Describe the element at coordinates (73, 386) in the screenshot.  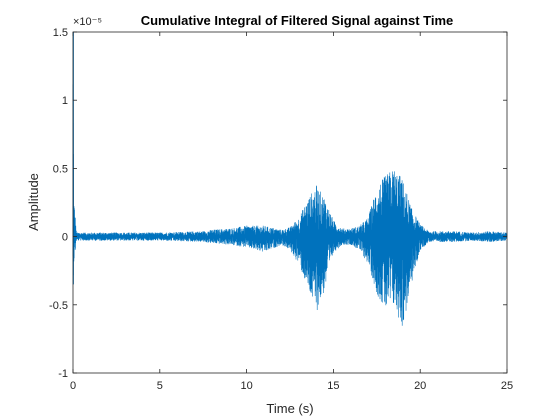
I see `x-tick-label: 0` at that location.